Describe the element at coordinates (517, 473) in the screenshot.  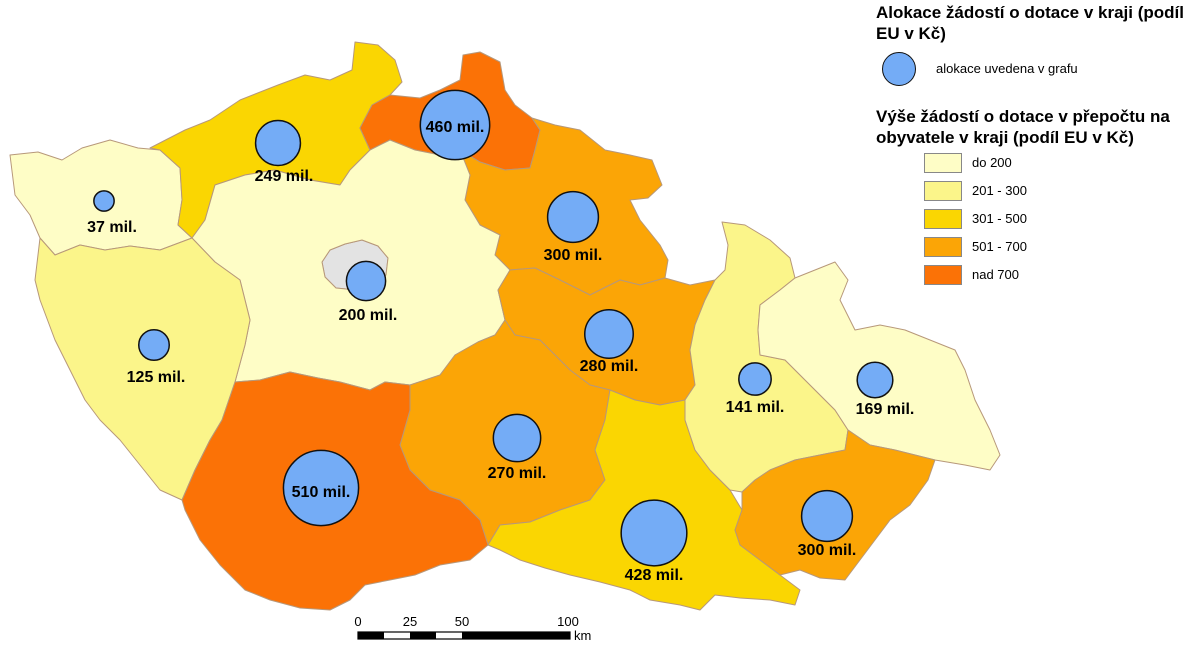
I see `allocation-value-label: 270 mil.` at that location.